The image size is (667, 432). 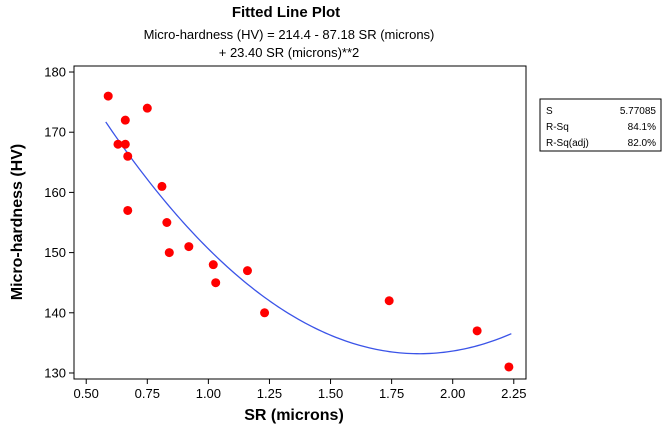 What do you see at coordinates (642, 143) in the screenshot?
I see `stat-value-r-sq-adj: 82.0%` at bounding box center [642, 143].